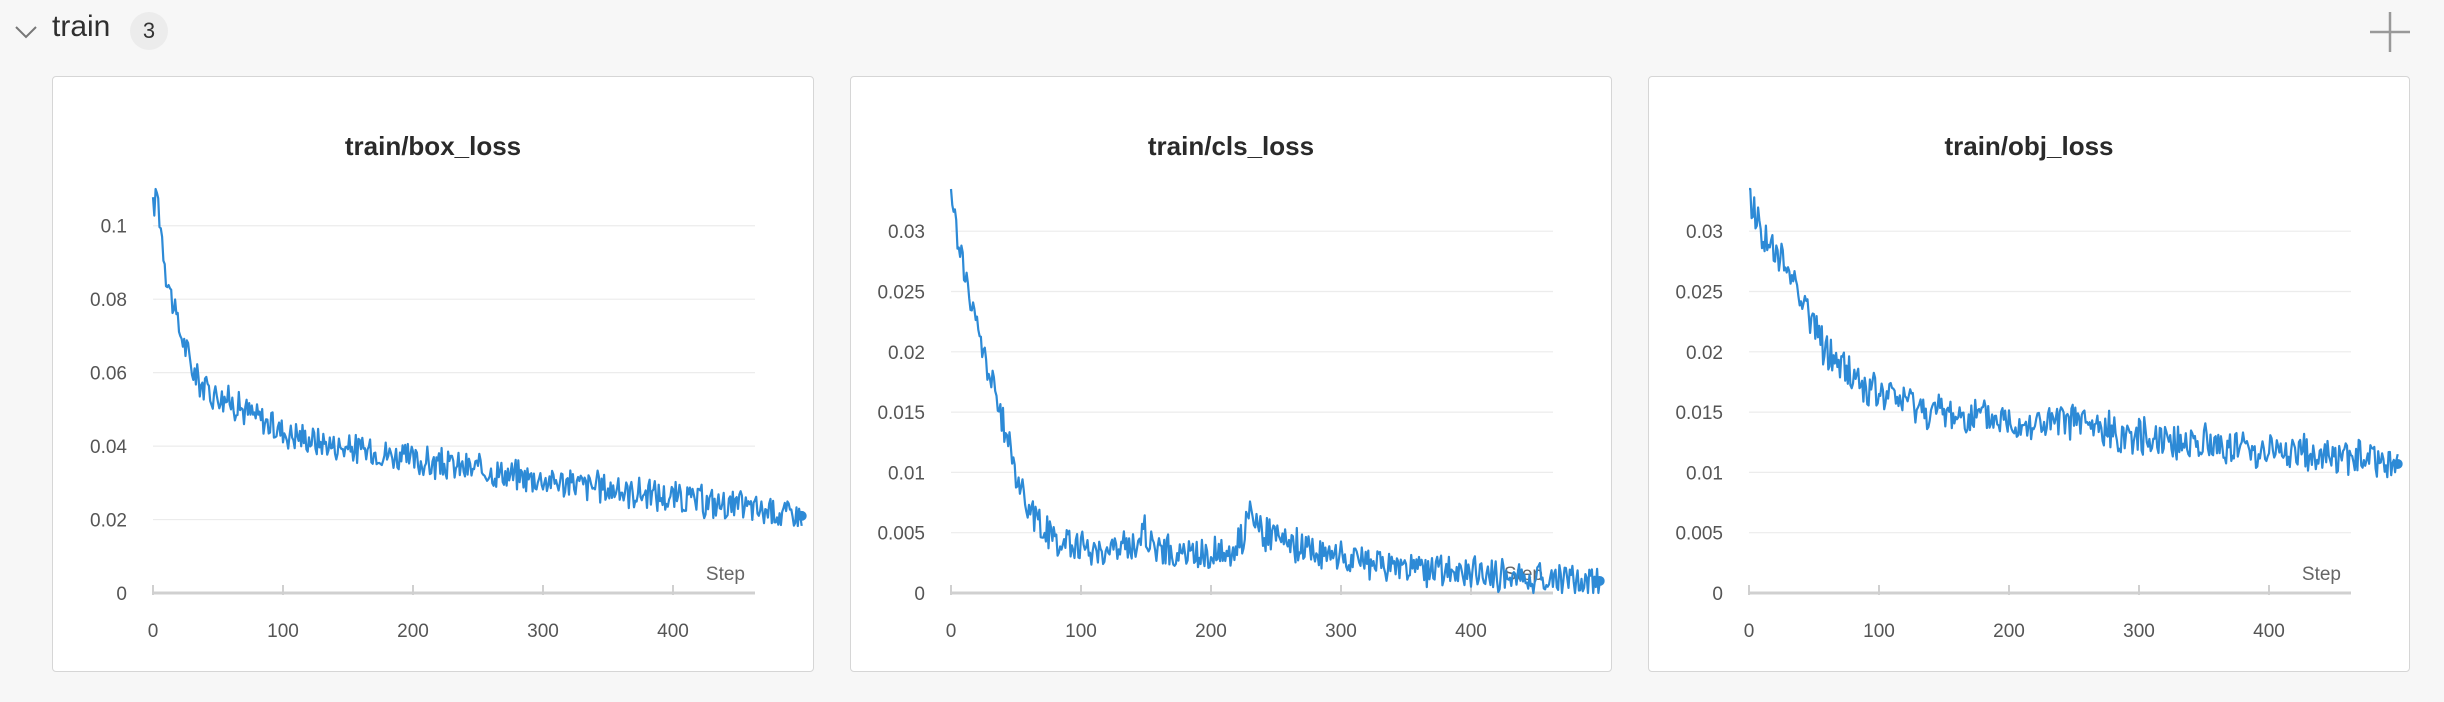 This screenshot has height=702, width=2444. Describe the element at coordinates (2390, 32) in the screenshot. I see `plus-icon` at that location.